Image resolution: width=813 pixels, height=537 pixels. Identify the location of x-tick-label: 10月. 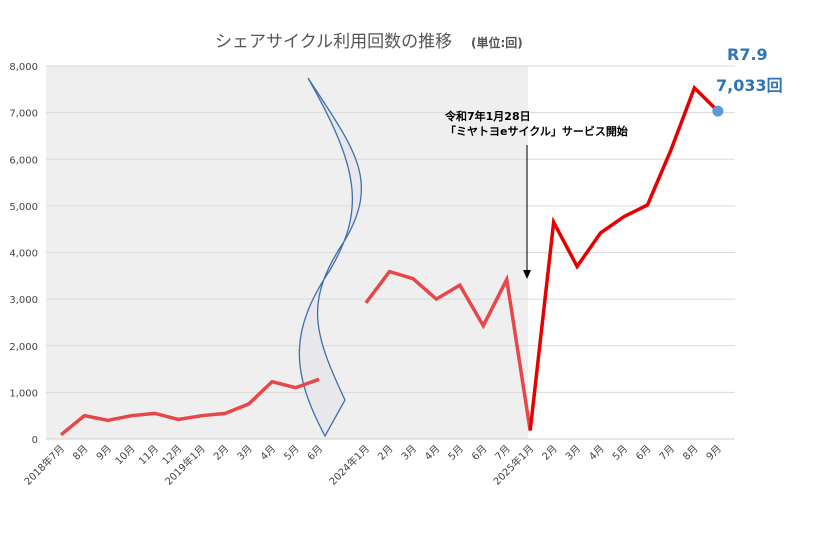
(125, 455).